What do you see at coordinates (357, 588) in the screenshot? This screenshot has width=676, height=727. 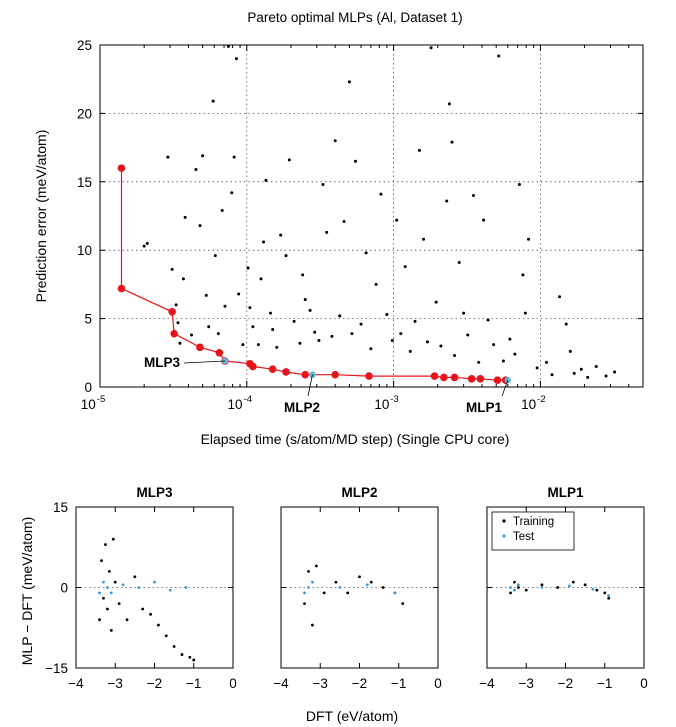 I see `residual-panel-mlp2: MLP2 −4 −3 −2 −1 0` at bounding box center [357, 588].